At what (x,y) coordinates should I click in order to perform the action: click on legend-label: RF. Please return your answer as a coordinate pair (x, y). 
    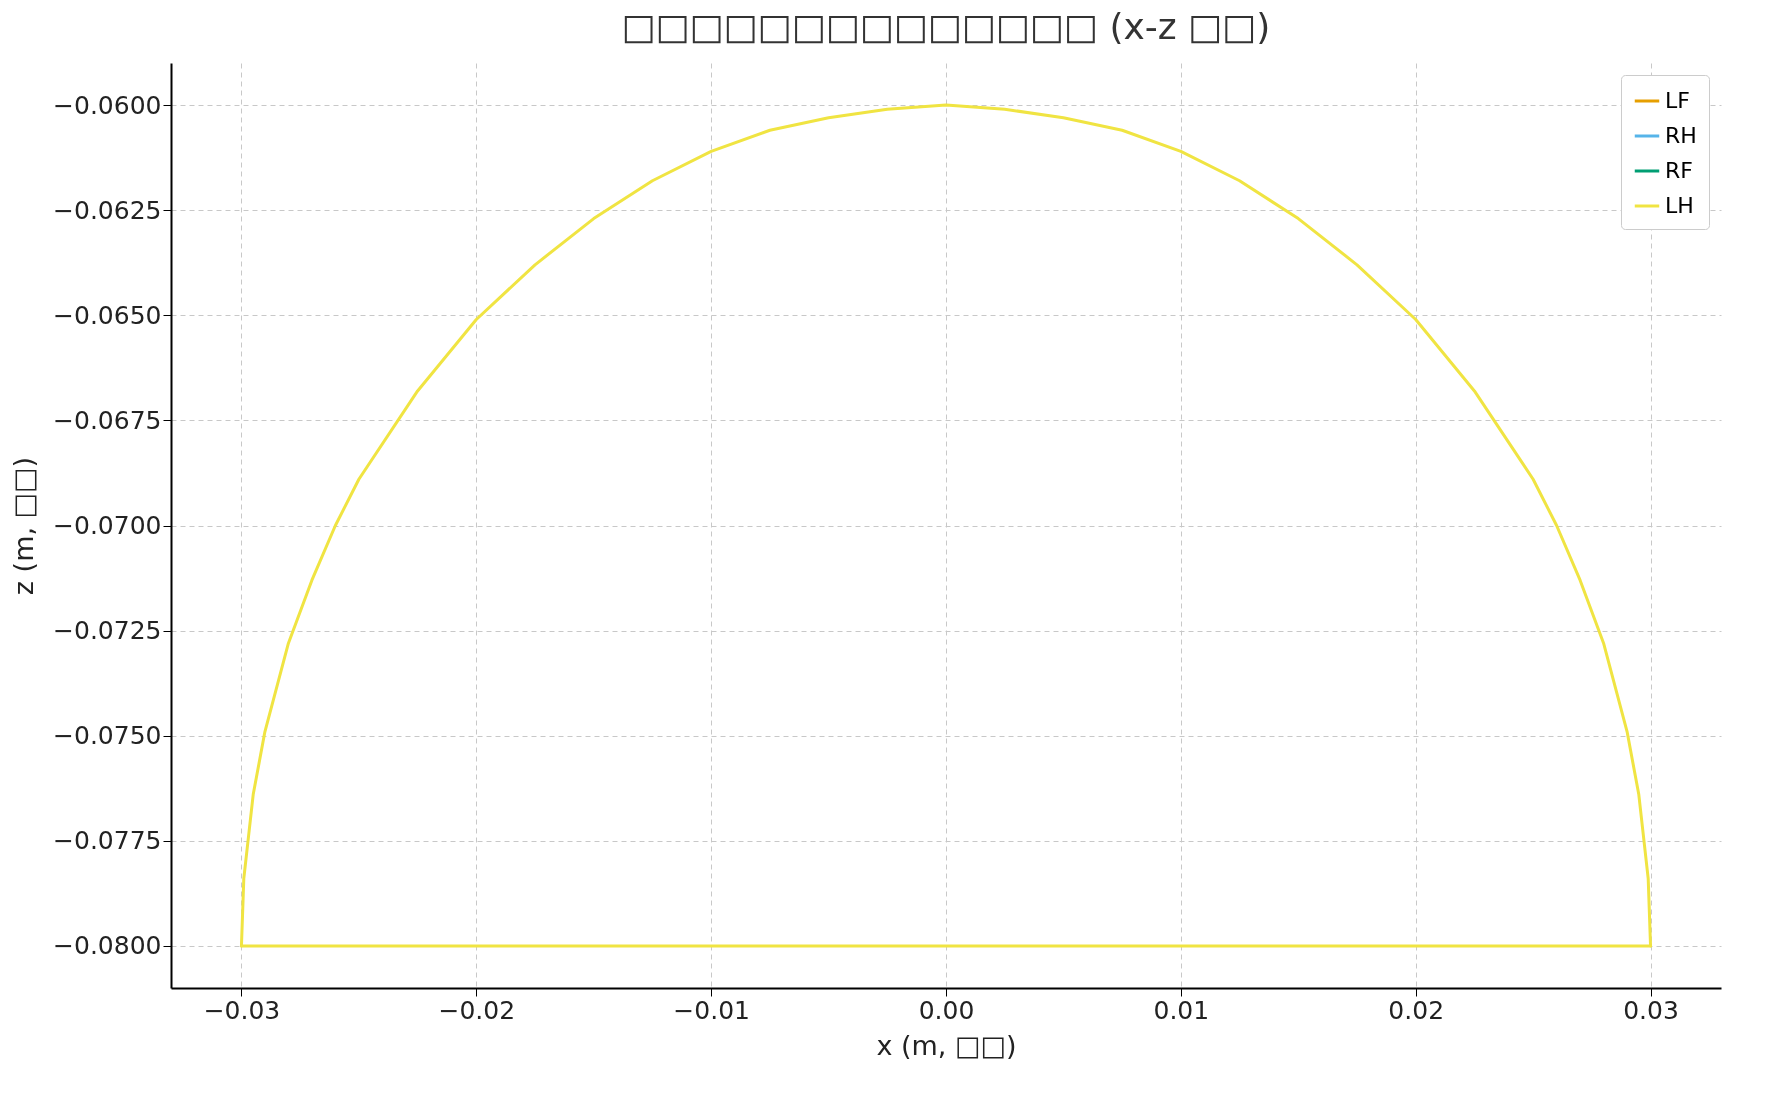
    Looking at the image, I should click on (1679, 170).